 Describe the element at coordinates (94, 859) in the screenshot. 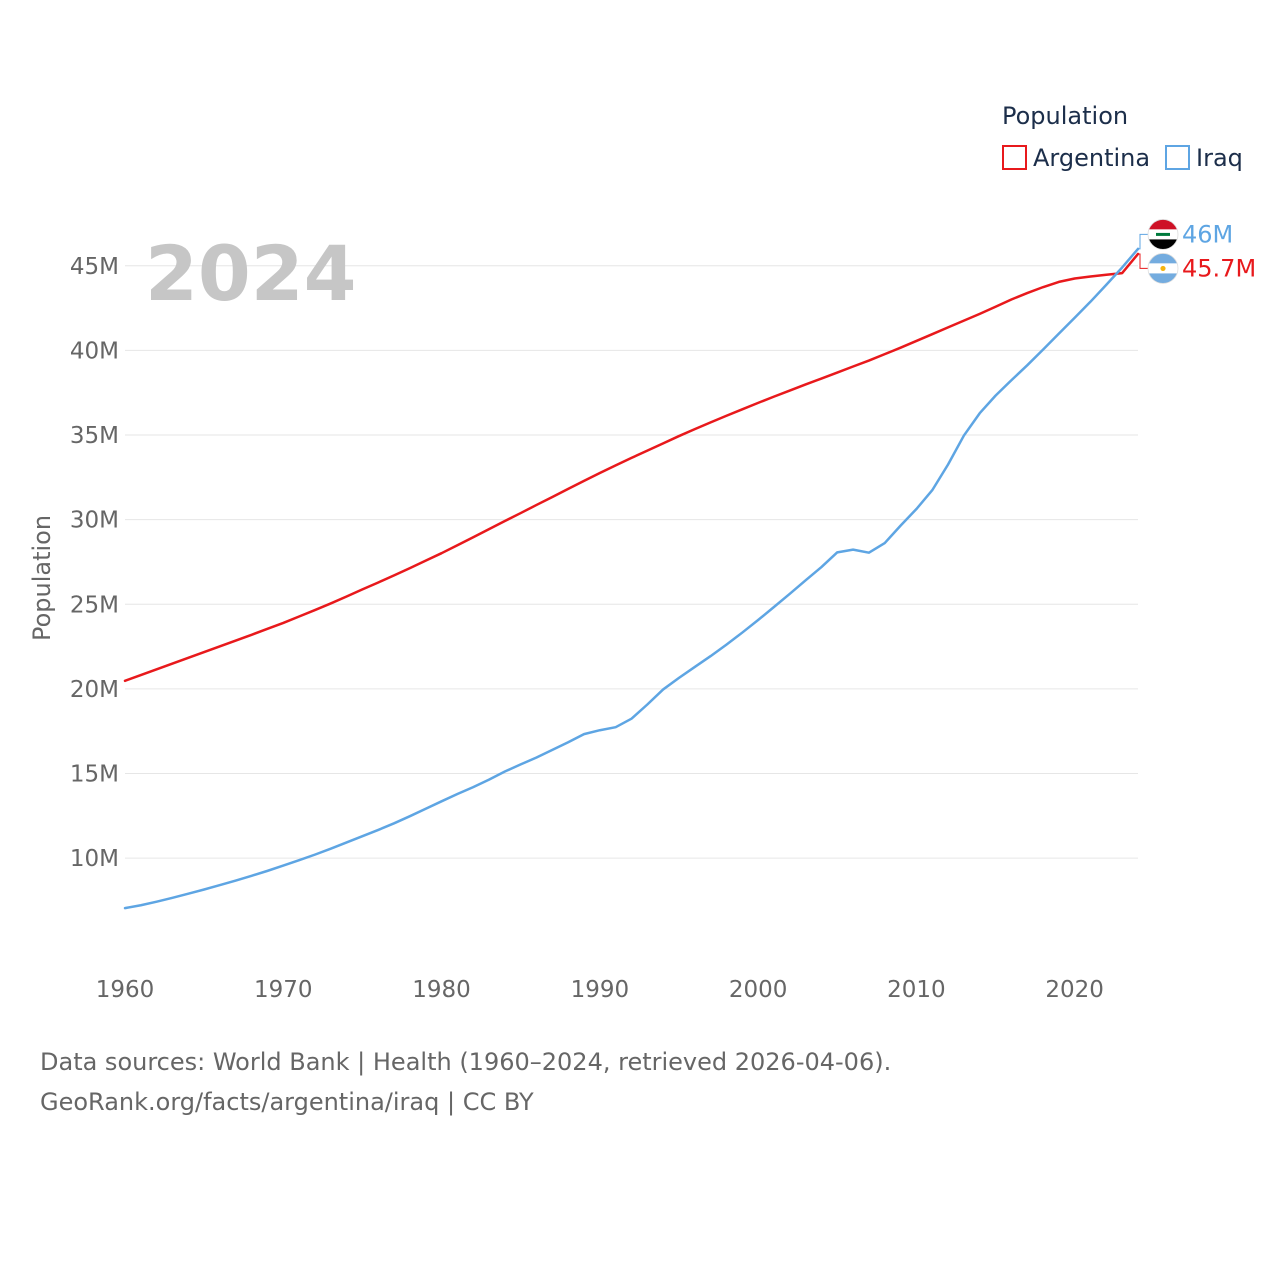

I see `y-tick-label: 10M` at that location.